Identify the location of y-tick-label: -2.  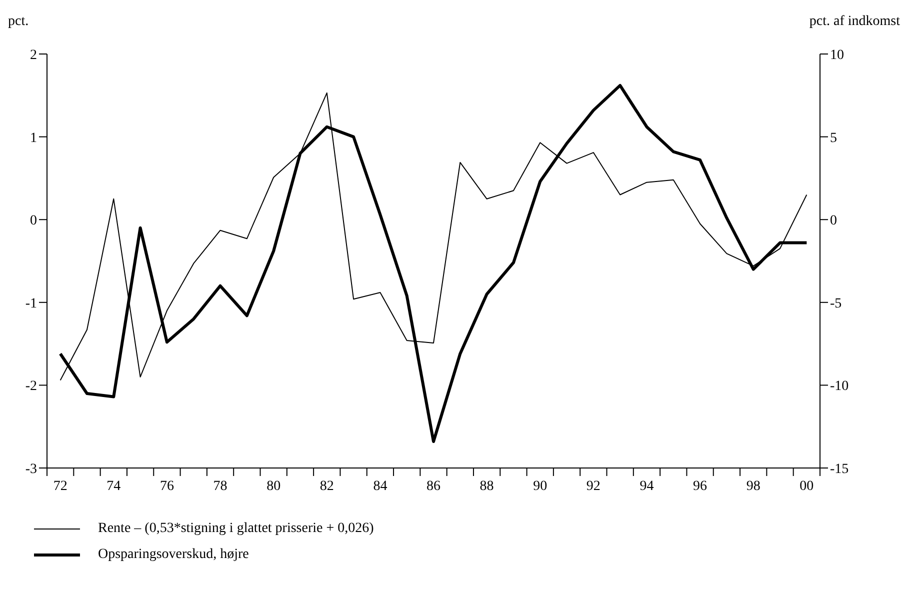
(31, 386).